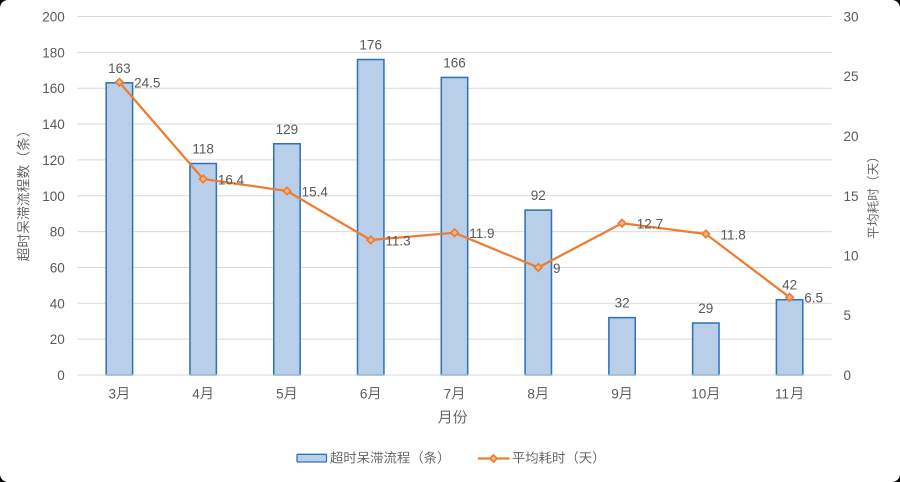  Describe the element at coordinates (813, 298) in the screenshot. I see `svg-text: 6.5` at that location.